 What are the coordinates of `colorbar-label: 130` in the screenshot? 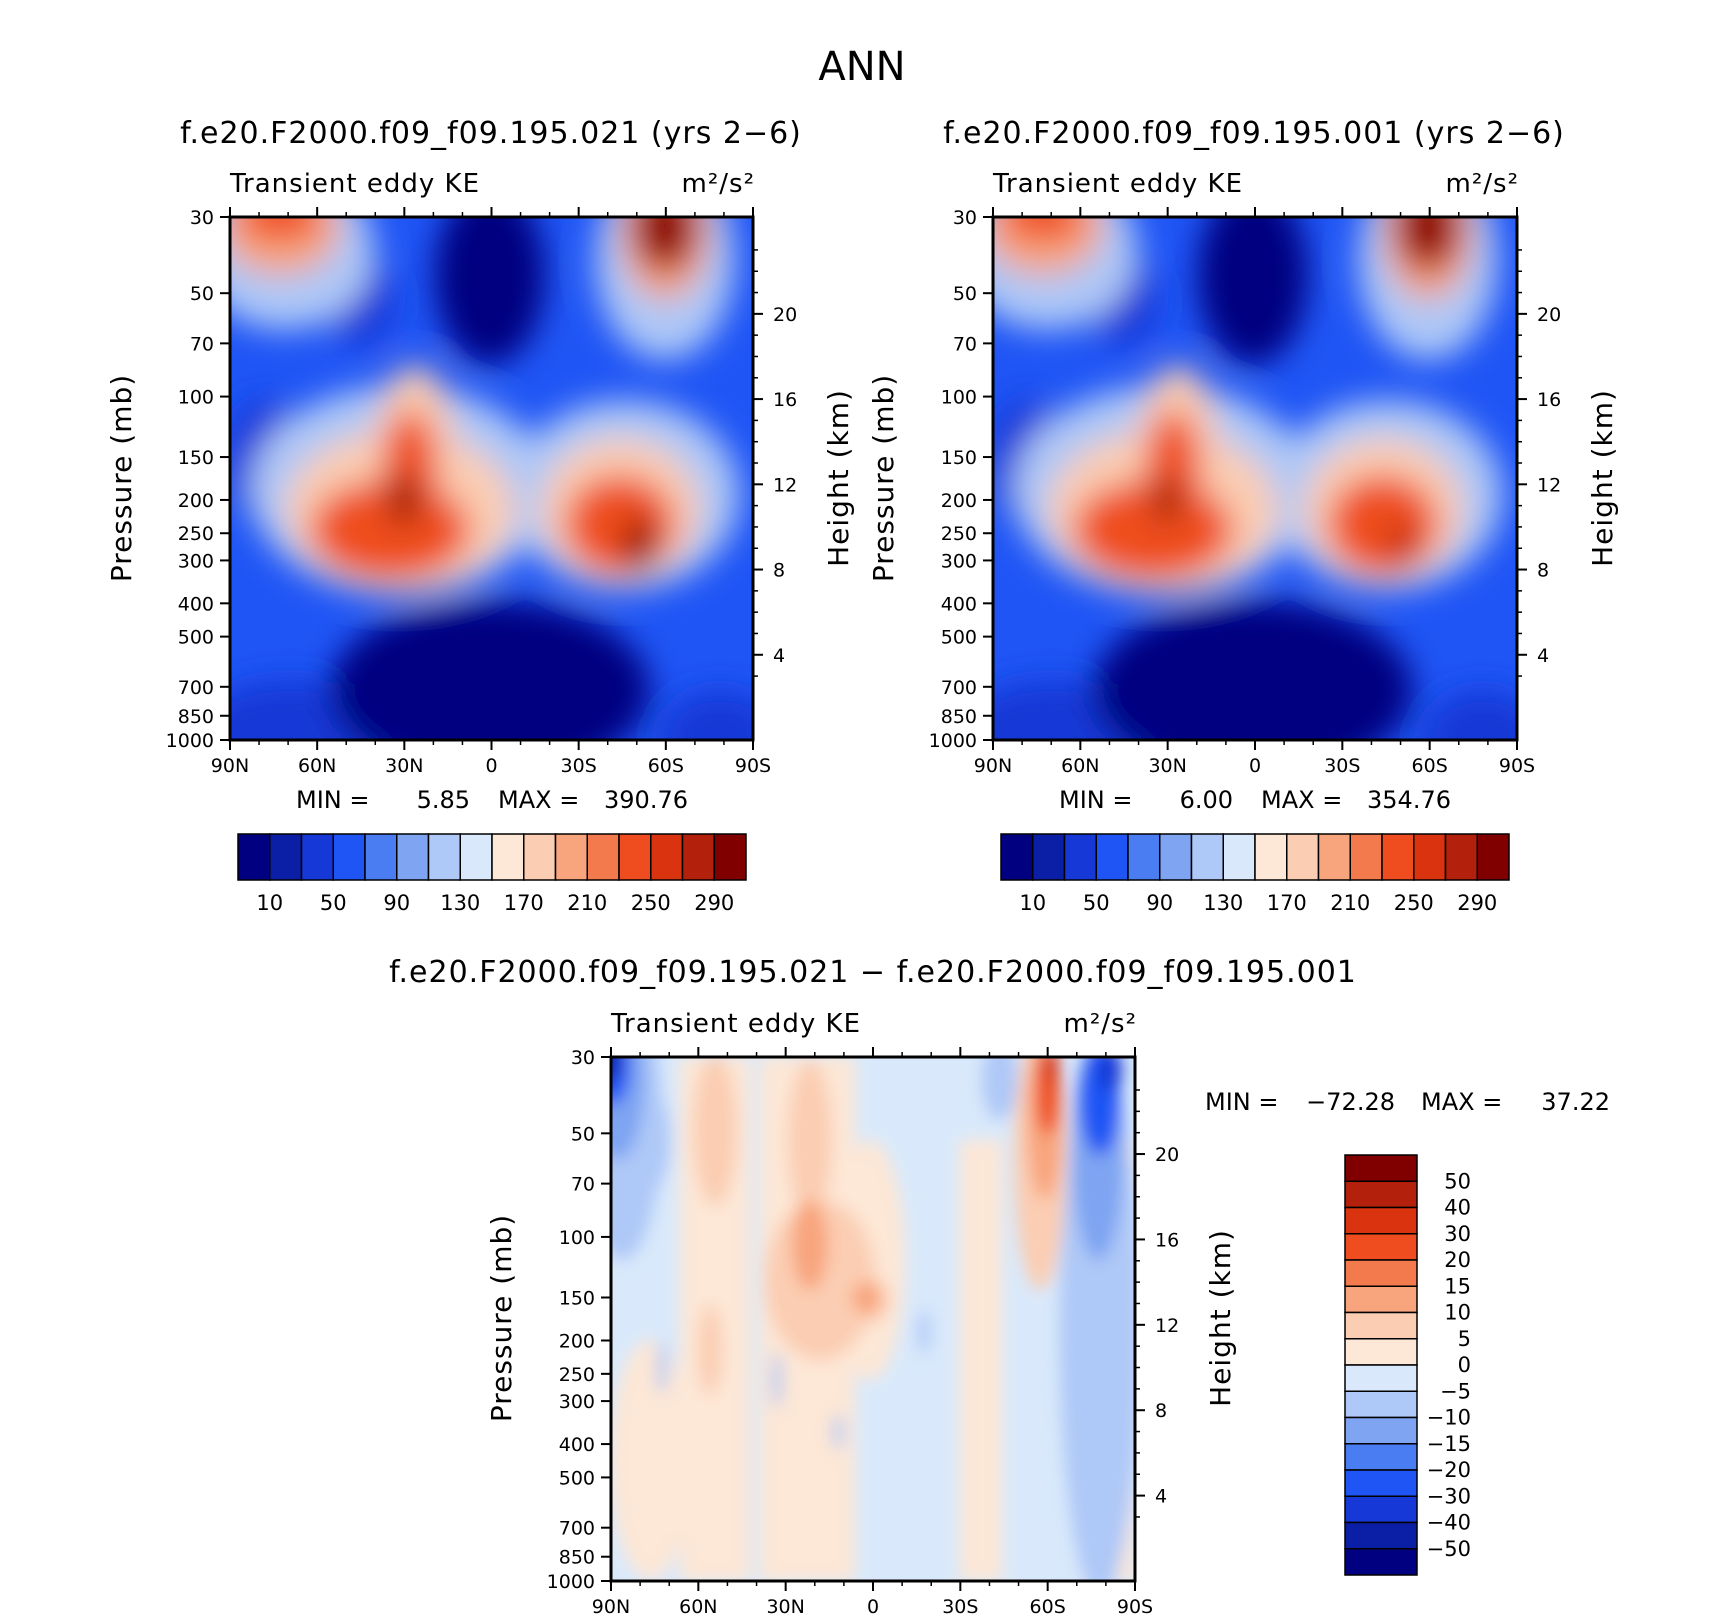 It's located at (460, 903).